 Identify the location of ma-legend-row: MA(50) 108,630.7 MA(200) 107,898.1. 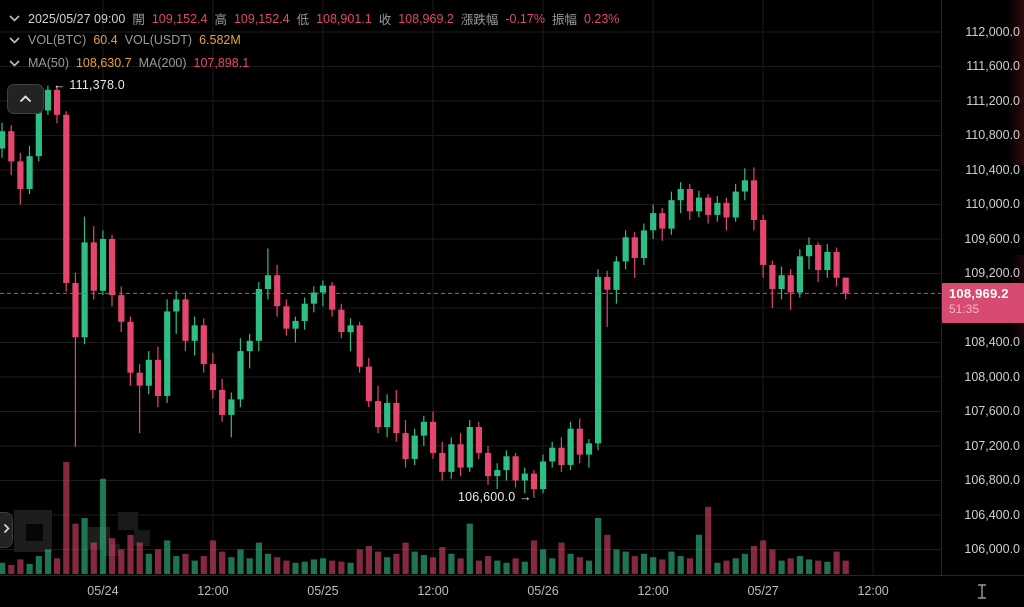
(128, 63).